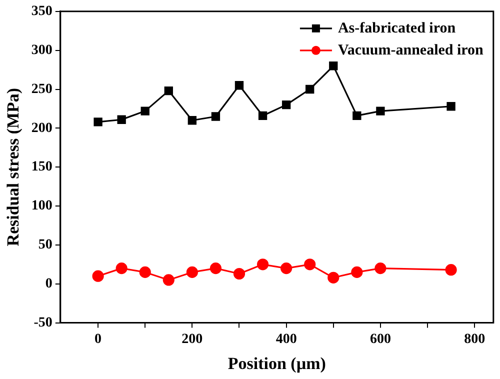  What do you see at coordinates (98, 339) in the screenshot?
I see `x-tick-label: 0` at bounding box center [98, 339].